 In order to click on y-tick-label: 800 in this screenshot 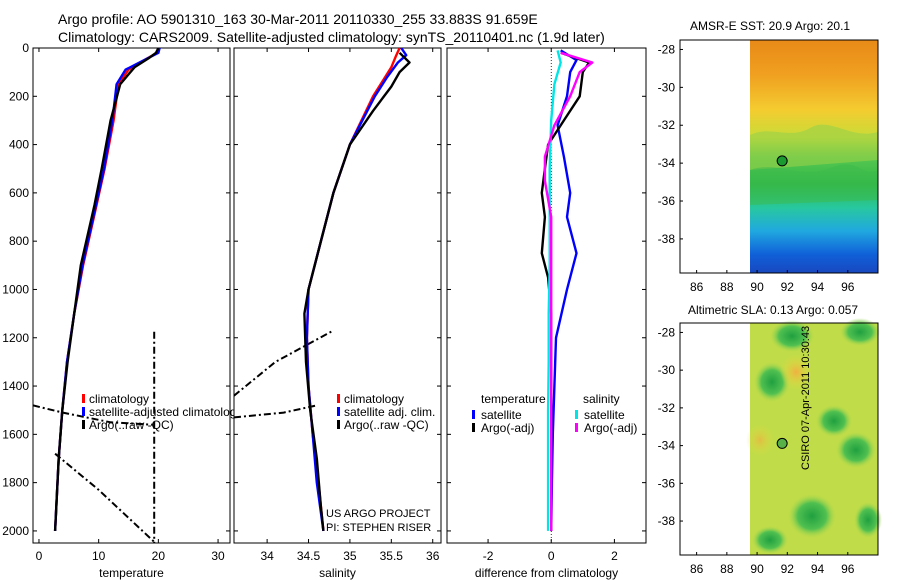, I will do `click(19, 241)`.